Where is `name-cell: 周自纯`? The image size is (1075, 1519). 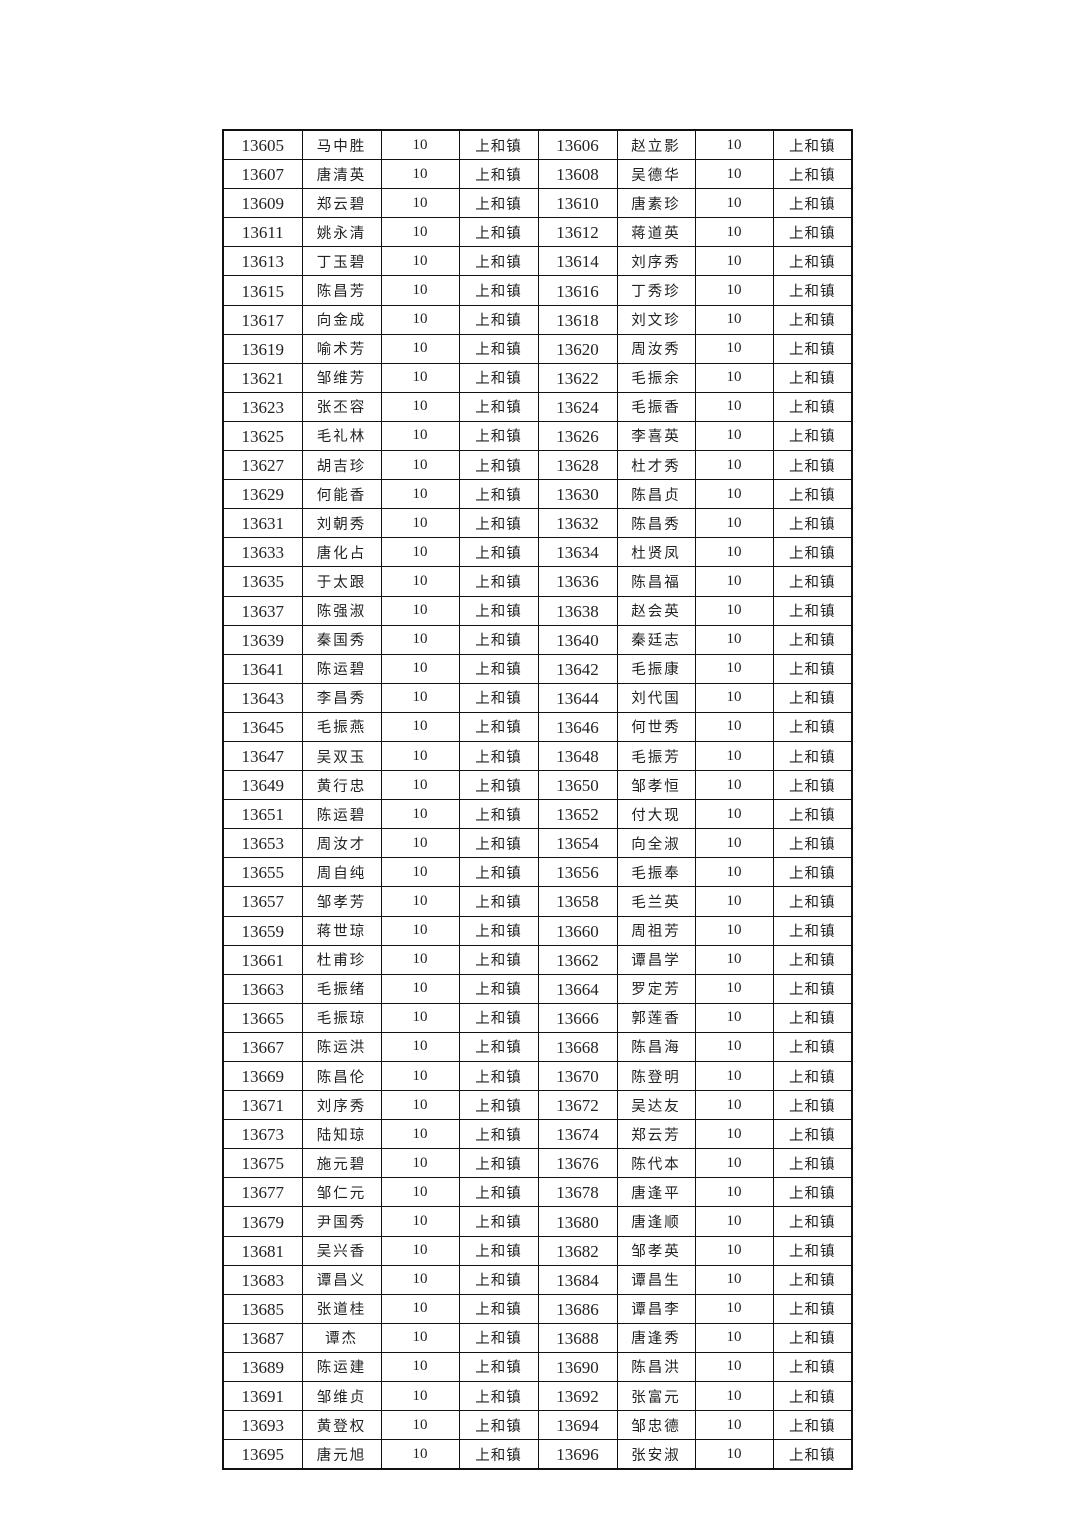 name-cell: 周自纯 is located at coordinates (341, 872).